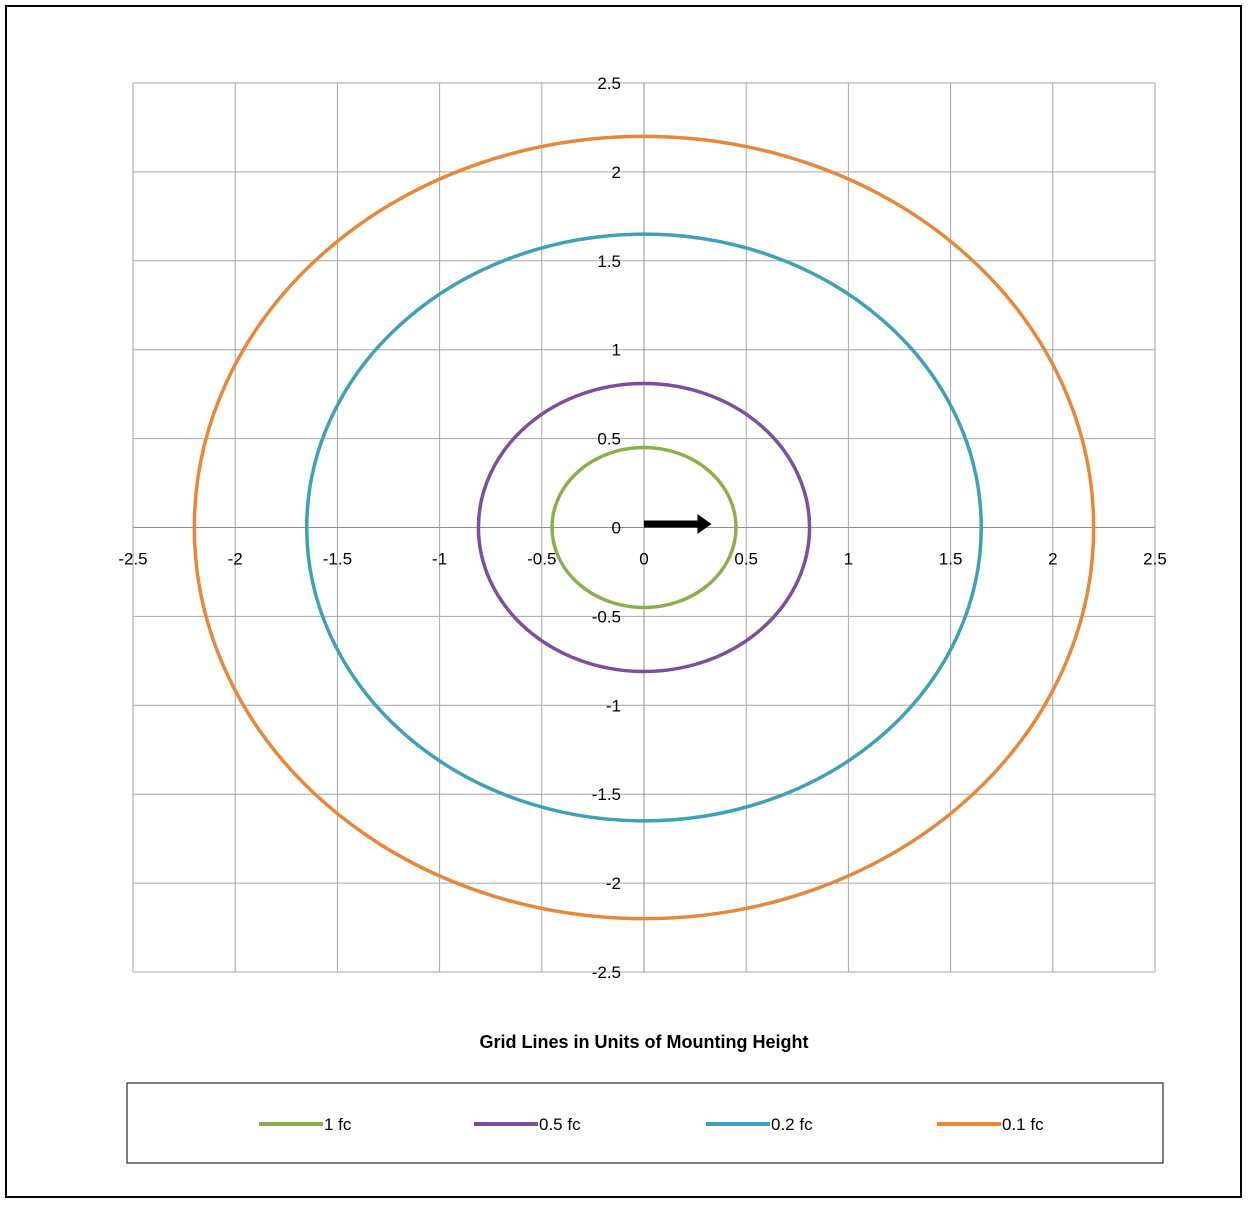  I want to click on x-tick-label: -2.5, so click(132, 559).